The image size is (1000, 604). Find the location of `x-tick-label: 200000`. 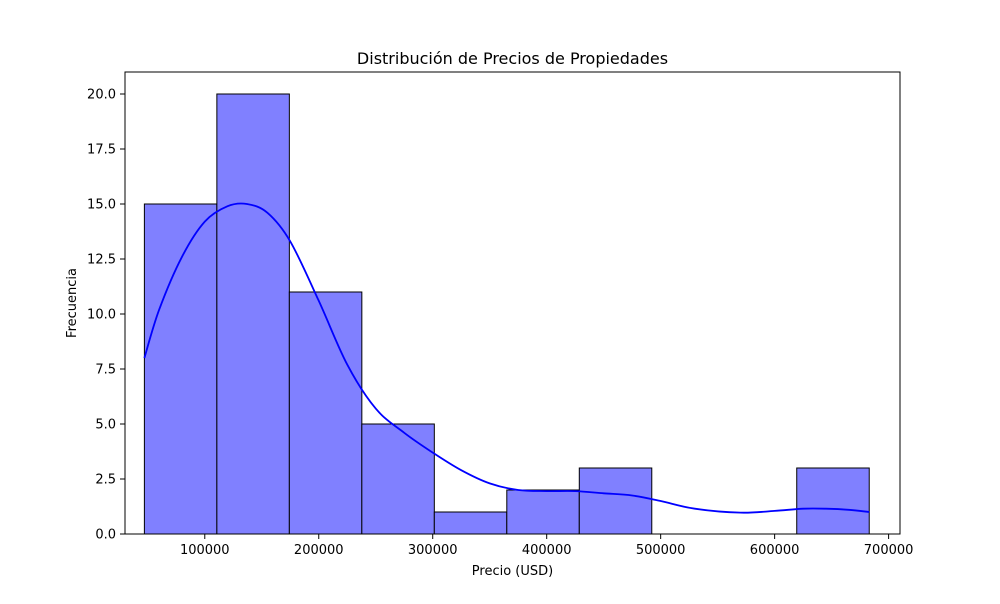

x-tick-label: 200000 is located at coordinates (319, 550).